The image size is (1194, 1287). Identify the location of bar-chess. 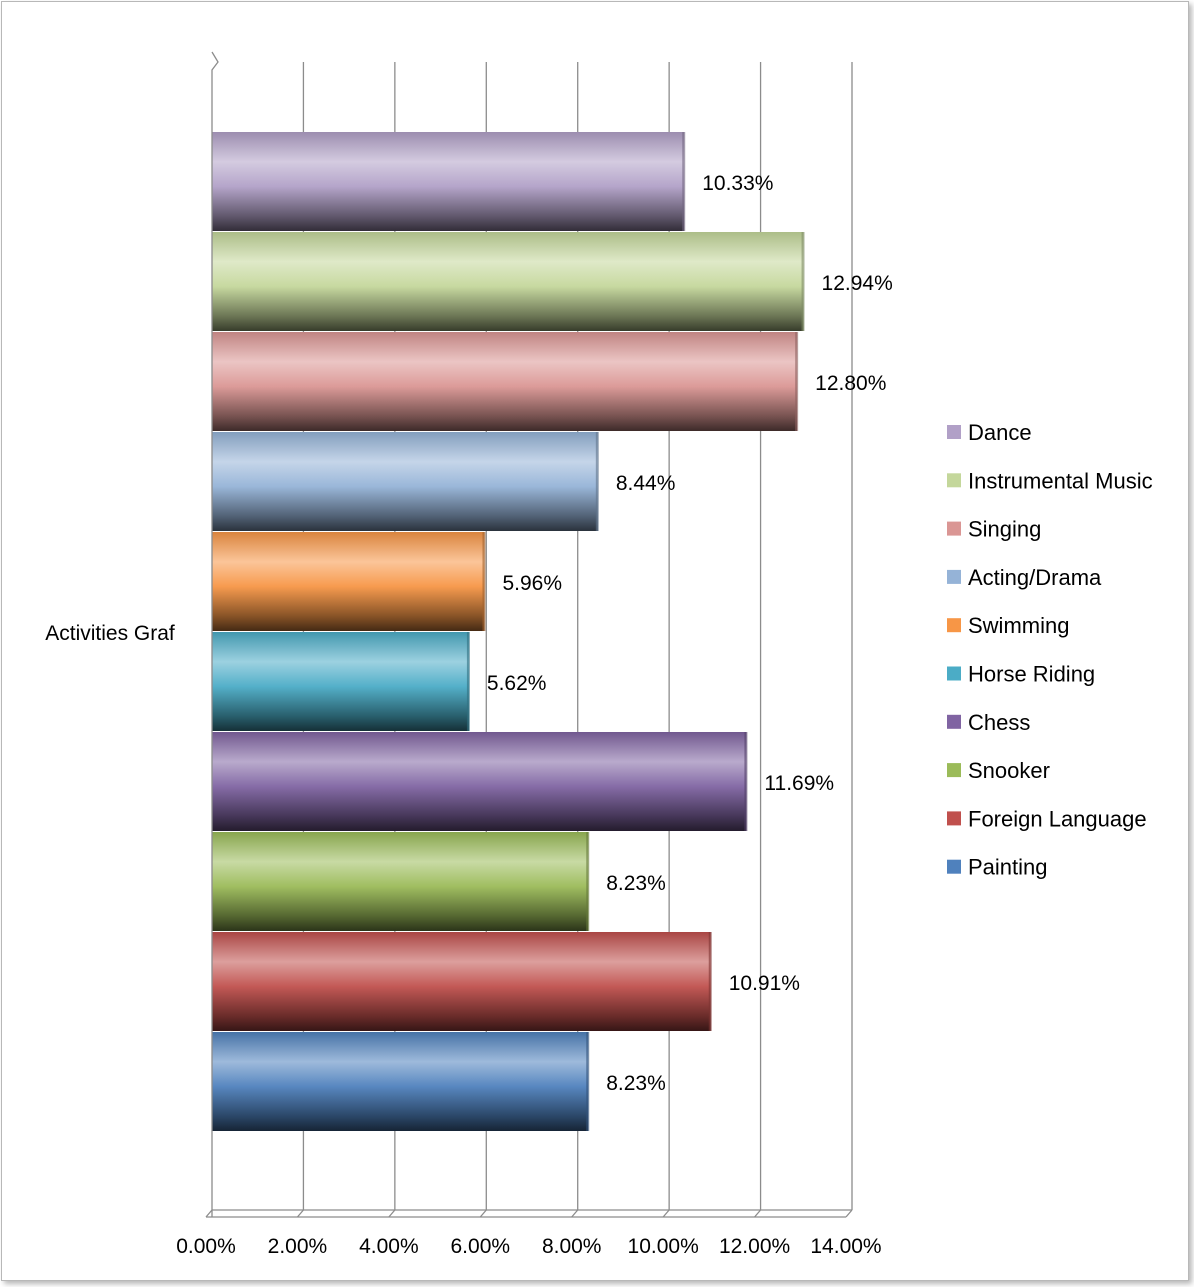
(479, 781).